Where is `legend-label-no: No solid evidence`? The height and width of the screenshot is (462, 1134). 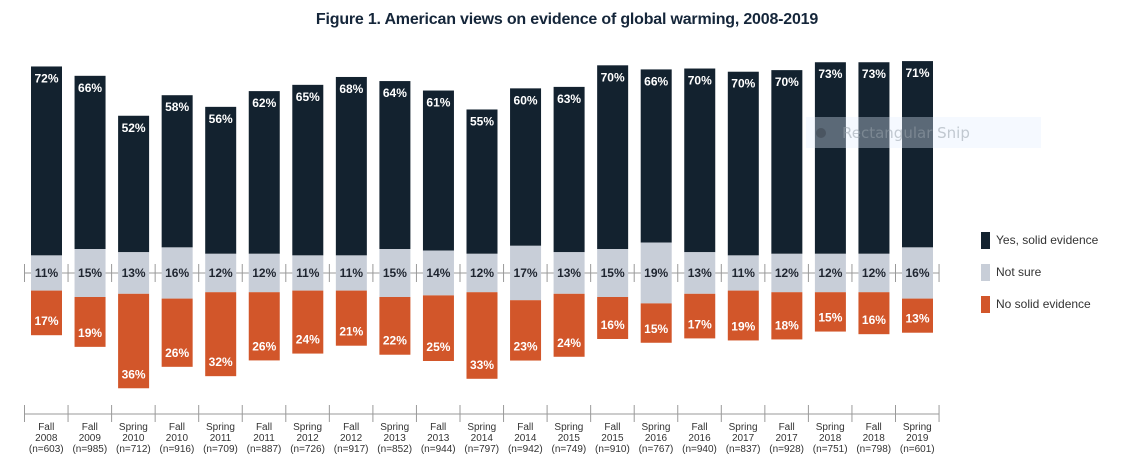
legend-label-no: No solid evidence is located at coordinates (1043, 304).